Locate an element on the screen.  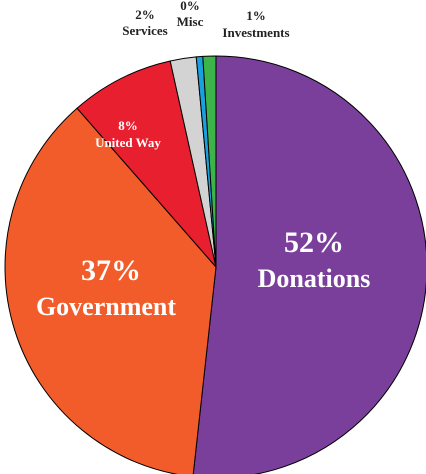
label-investments-percent: 1% is located at coordinates (256, 15).